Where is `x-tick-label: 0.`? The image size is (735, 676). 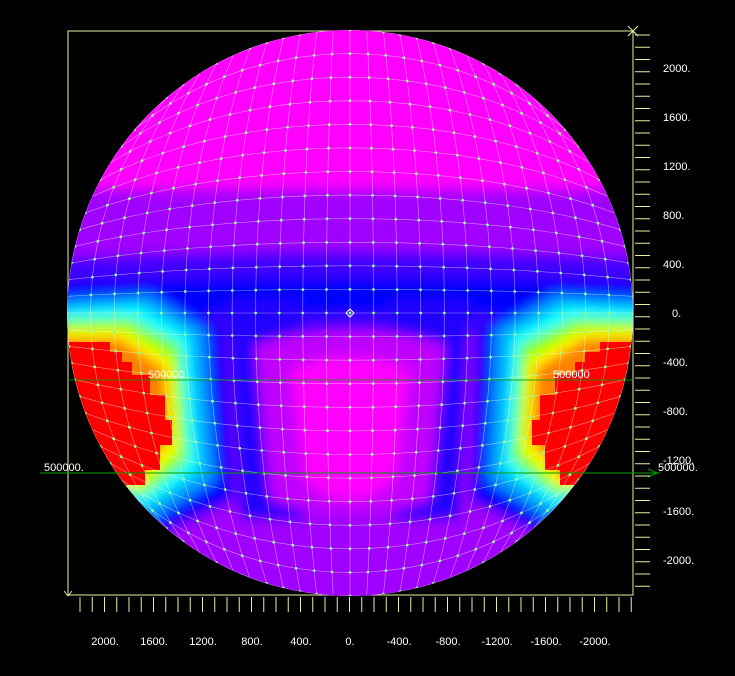
x-tick-label: 0. is located at coordinates (349, 642).